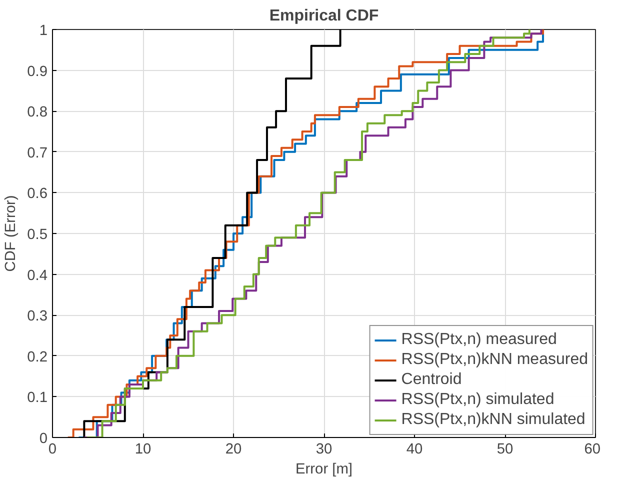 This screenshot has height=490, width=617. Describe the element at coordinates (143, 450) in the screenshot. I see `x-tick-label: 10` at that location.